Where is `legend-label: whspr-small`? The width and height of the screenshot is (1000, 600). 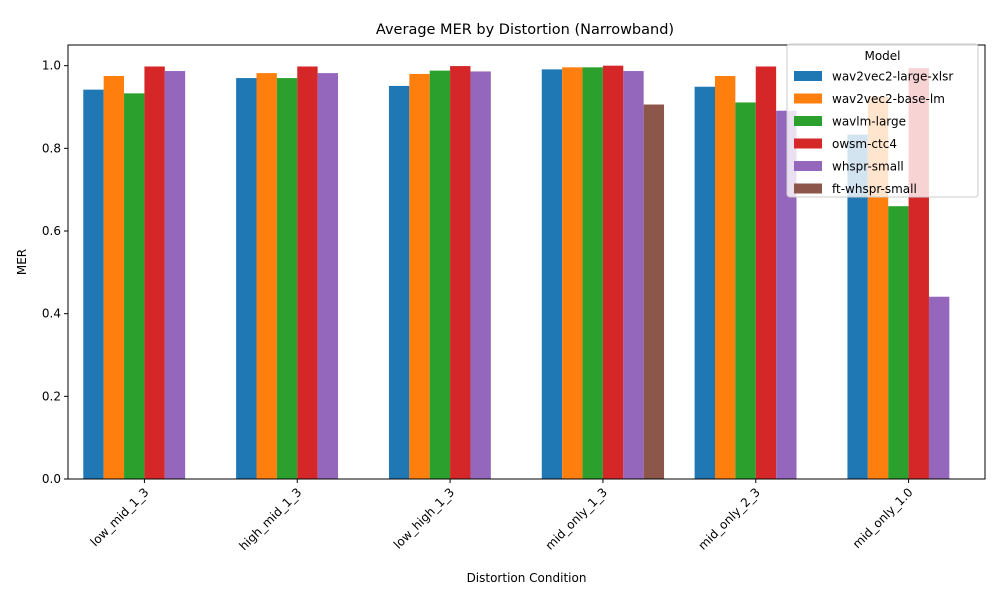
legend-label: whspr-small is located at coordinates (868, 167).